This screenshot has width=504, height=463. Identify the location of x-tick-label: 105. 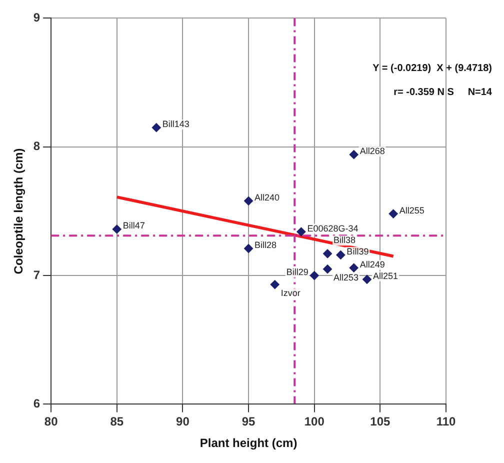
(380, 421).